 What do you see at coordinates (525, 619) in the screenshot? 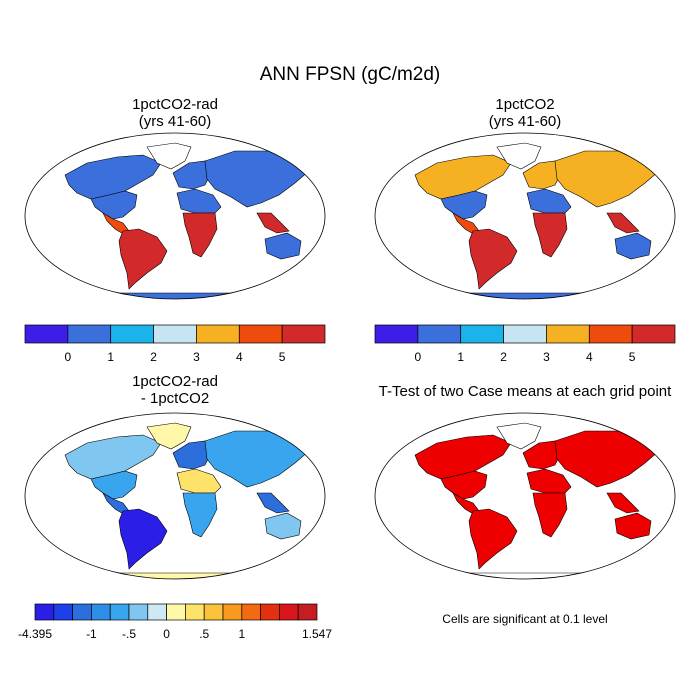
I see `significance-note: Cells are significant at 0.1 level` at bounding box center [525, 619].